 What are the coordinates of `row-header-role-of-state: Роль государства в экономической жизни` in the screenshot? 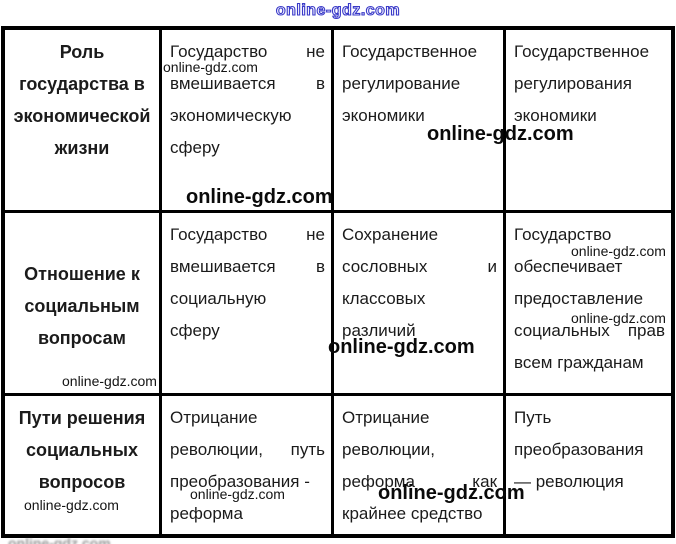 It's located at (83, 121).